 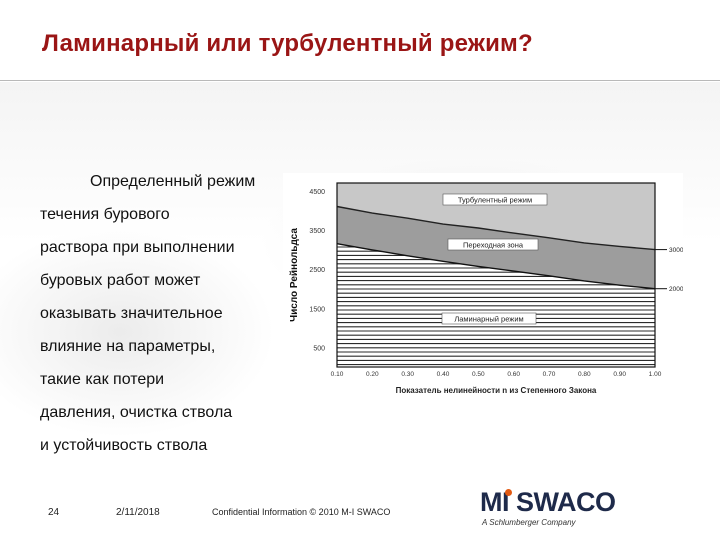 I want to click on zone-label: Турбулентный режим, so click(x=495, y=200).